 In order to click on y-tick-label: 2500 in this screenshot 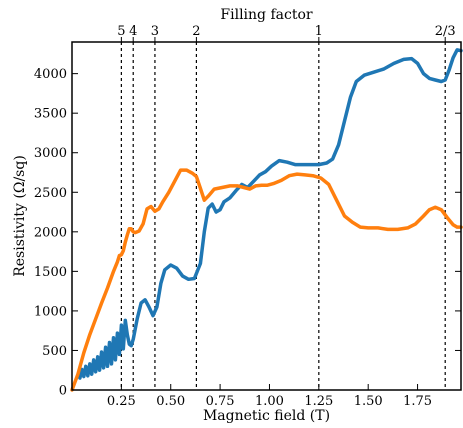, I will do `click(50, 193)`.